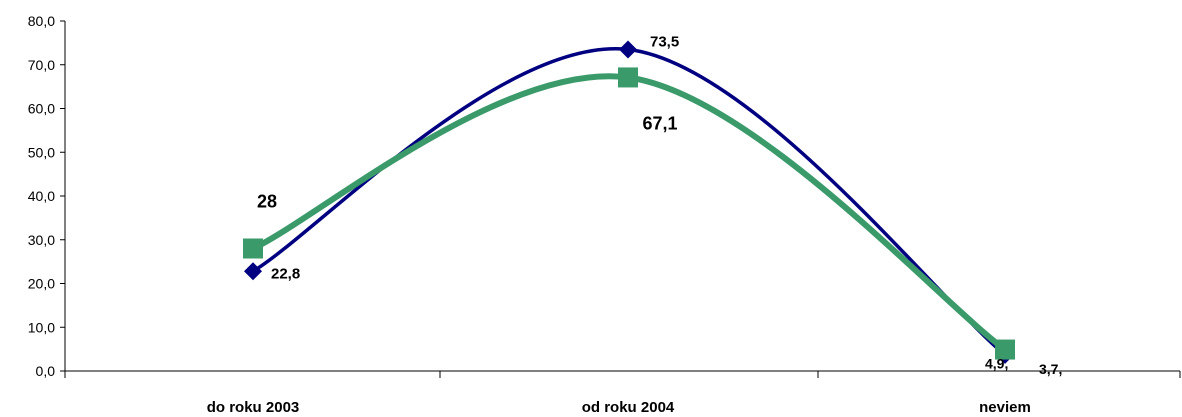  Describe the element at coordinates (41, 65) in the screenshot. I see `y-tick-label: 70,0` at that location.